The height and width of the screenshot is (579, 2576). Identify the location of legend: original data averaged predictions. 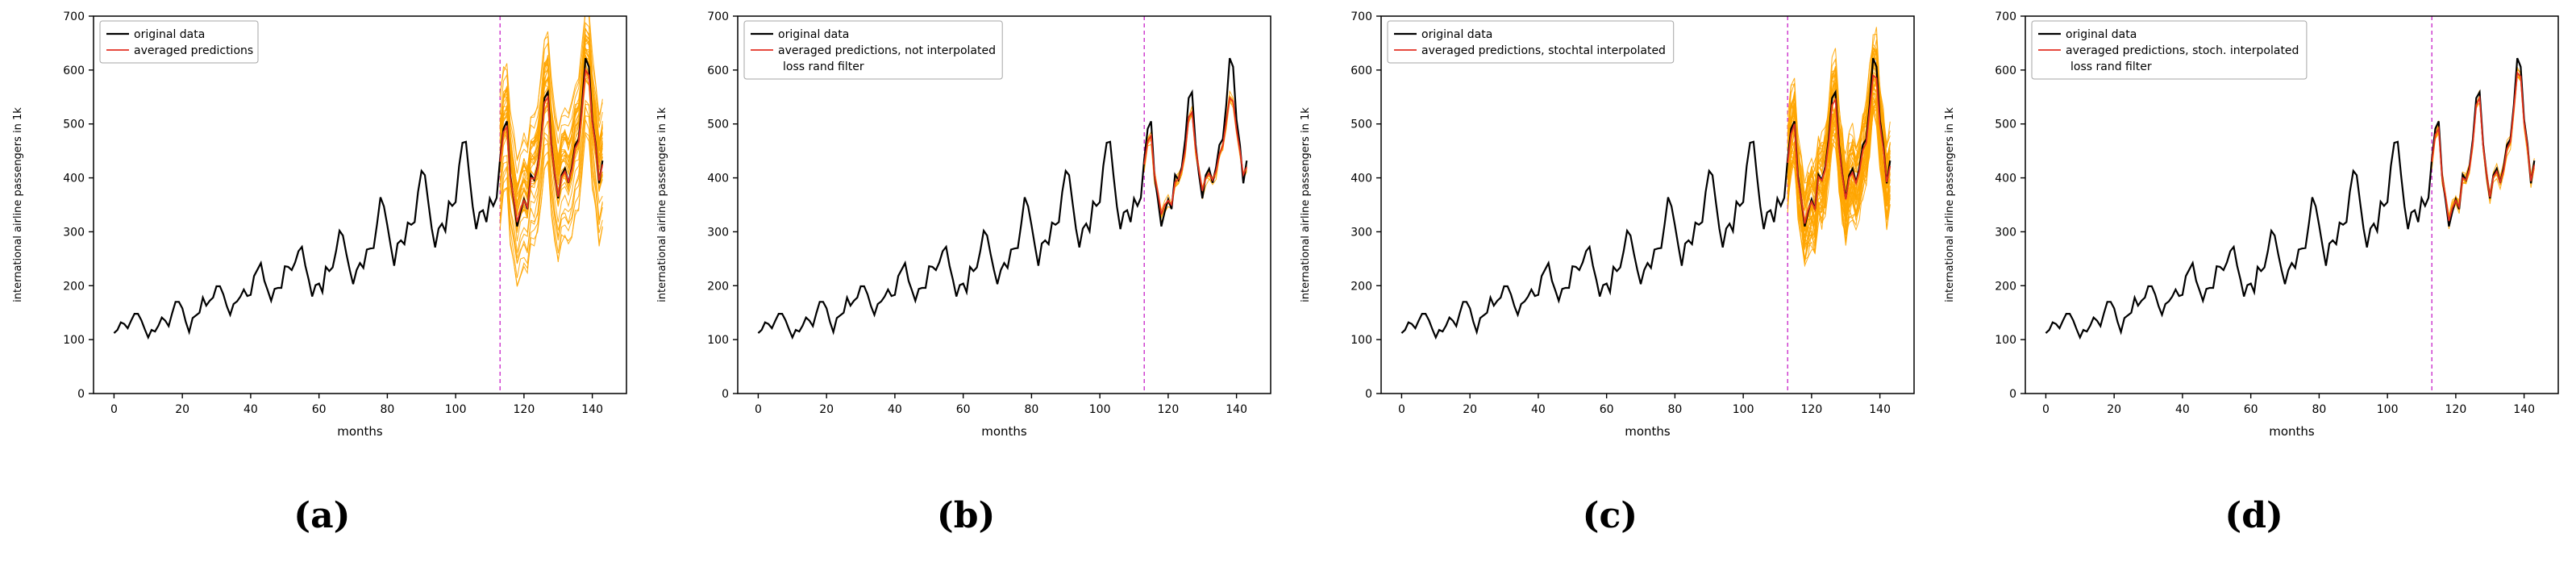
(179, 42).